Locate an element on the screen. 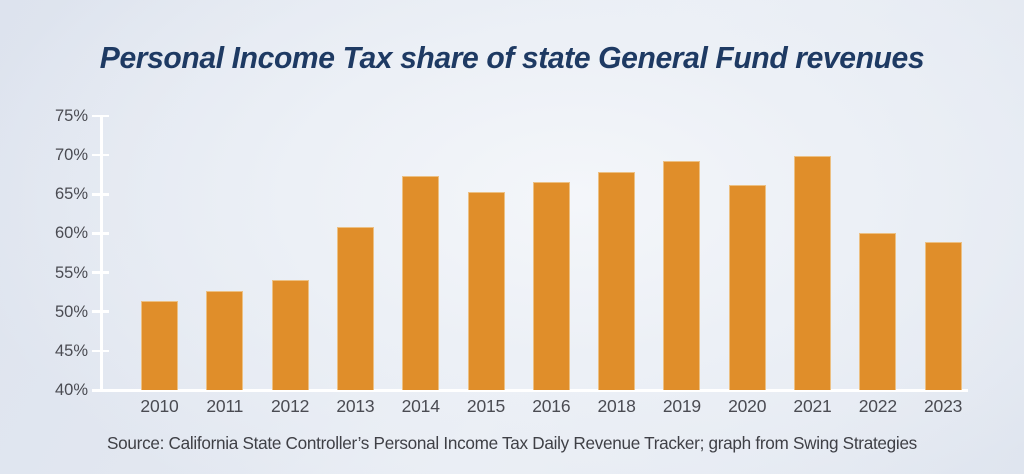 The image size is (1024, 474). x-tick-label-2015: 2015 is located at coordinates (486, 406).